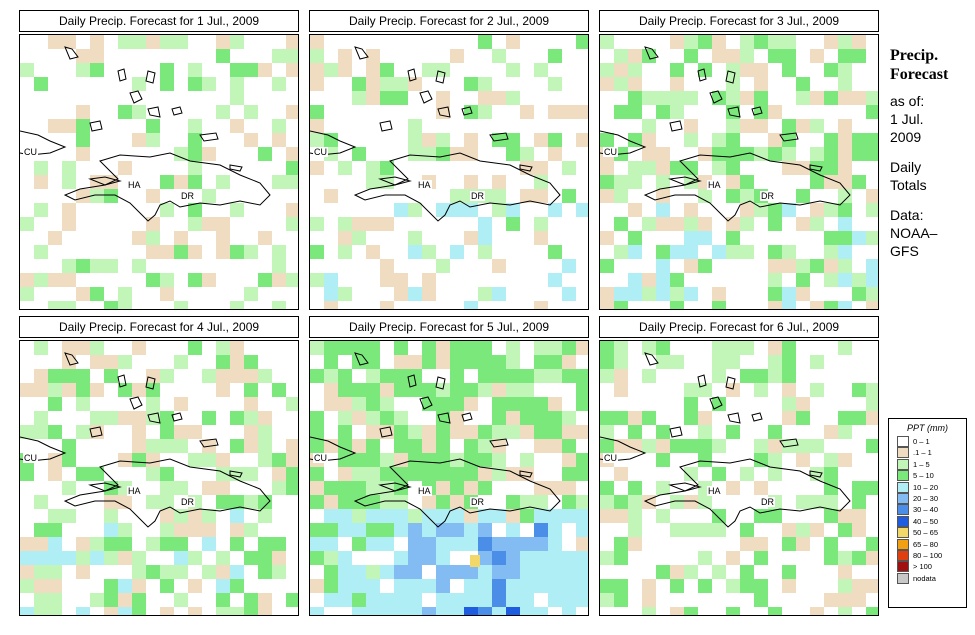  What do you see at coordinates (931, 533) in the screenshot?
I see `legend-item: 50 – 65` at bounding box center [931, 533].